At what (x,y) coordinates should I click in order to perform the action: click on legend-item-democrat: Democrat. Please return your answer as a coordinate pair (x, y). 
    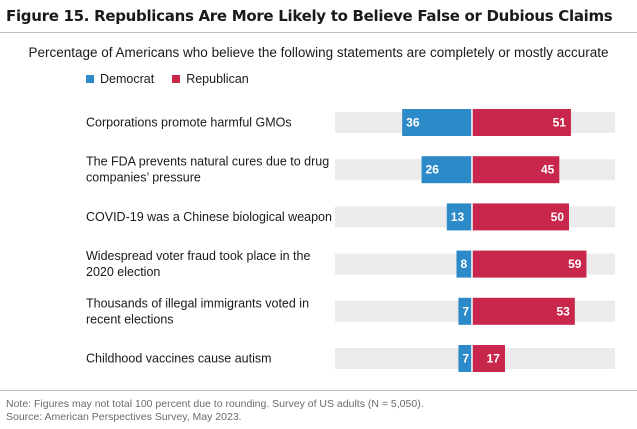
    Looking at the image, I should click on (120, 79).